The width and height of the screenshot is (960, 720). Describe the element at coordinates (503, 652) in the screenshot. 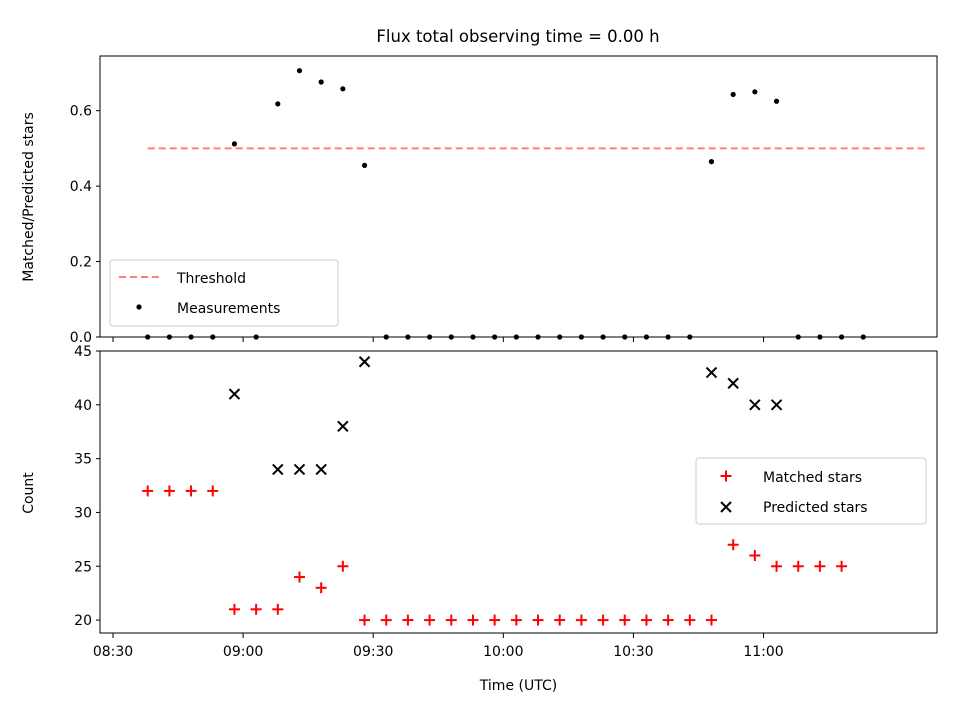

I see `x-tick-label: 10:00` at that location.